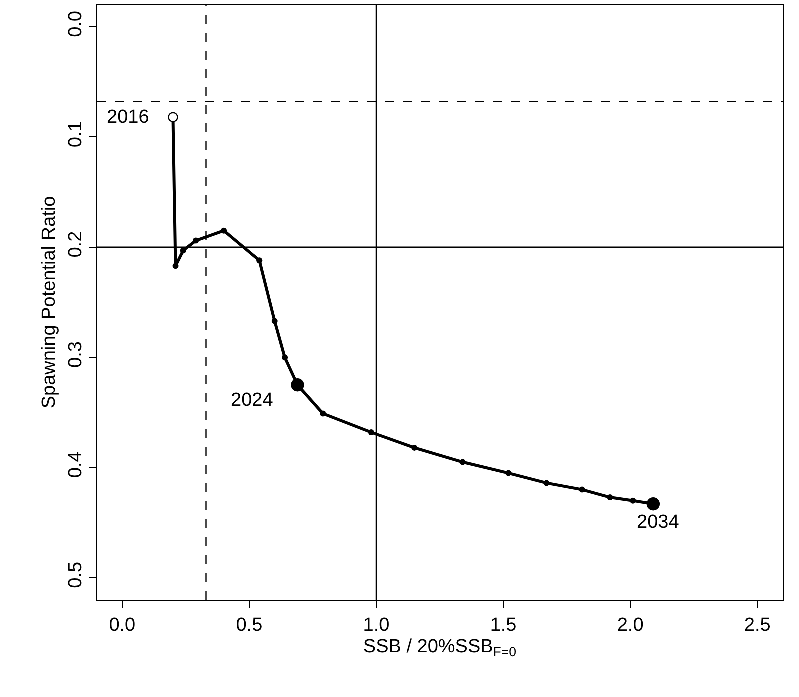 The height and width of the screenshot is (697, 799). Describe the element at coordinates (503, 625) in the screenshot. I see `x-tick-label: 1.5` at that location.